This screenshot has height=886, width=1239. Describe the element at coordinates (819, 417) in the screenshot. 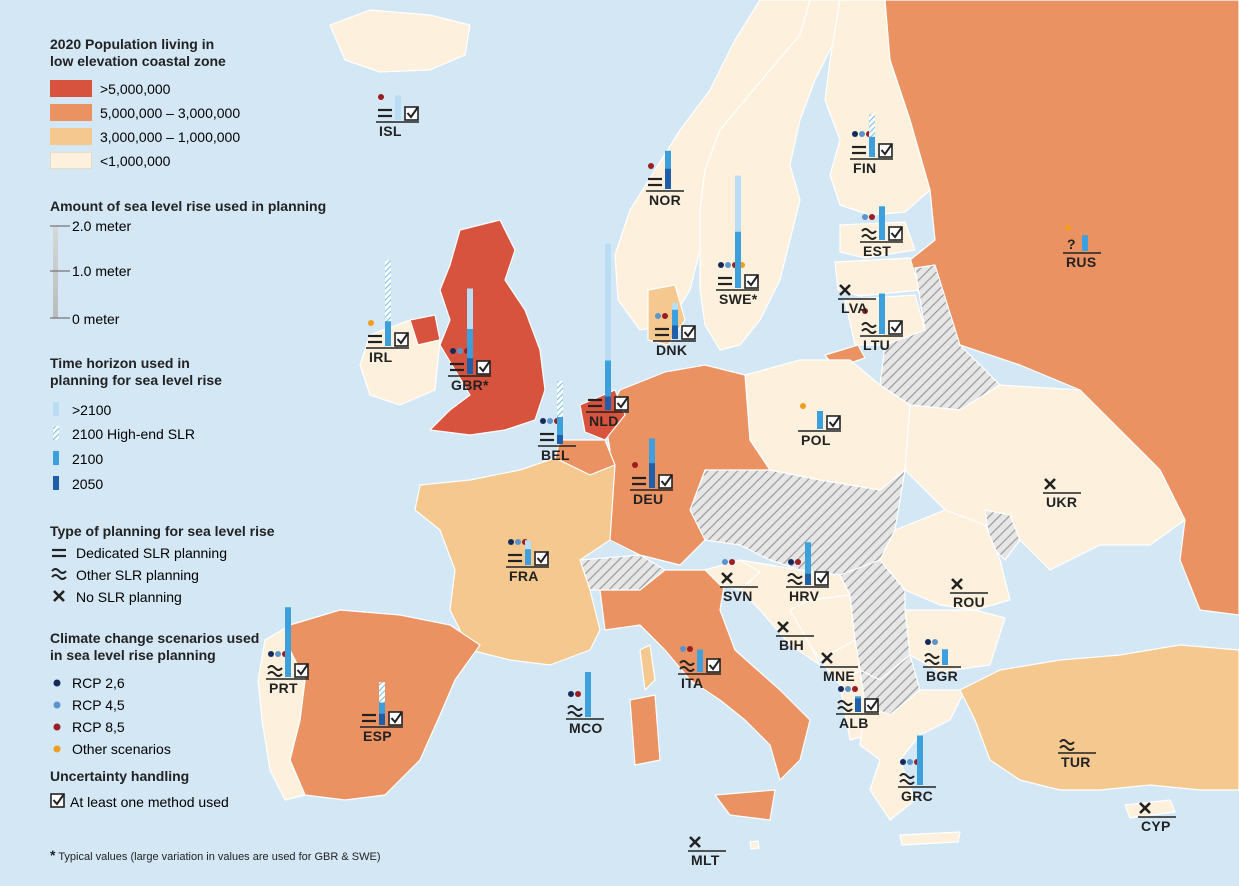

I see `country-symbol-pol` at that location.